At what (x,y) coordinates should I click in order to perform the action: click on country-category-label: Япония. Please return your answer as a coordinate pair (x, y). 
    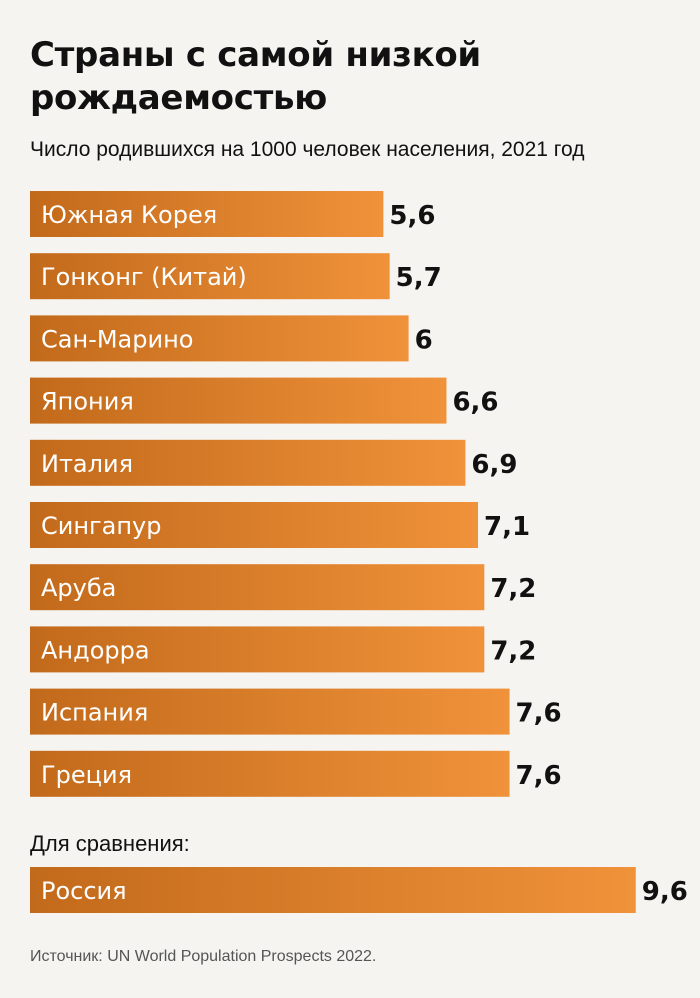
    Looking at the image, I should click on (87, 402).